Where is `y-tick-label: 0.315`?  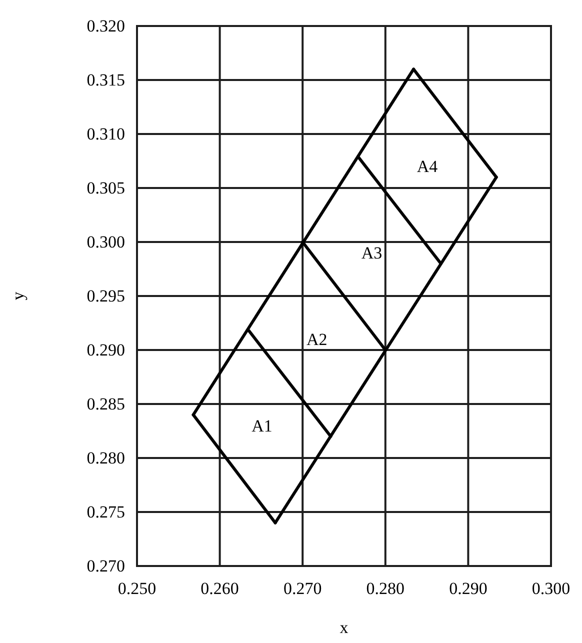 y-tick-label: 0.315 is located at coordinates (105, 80).